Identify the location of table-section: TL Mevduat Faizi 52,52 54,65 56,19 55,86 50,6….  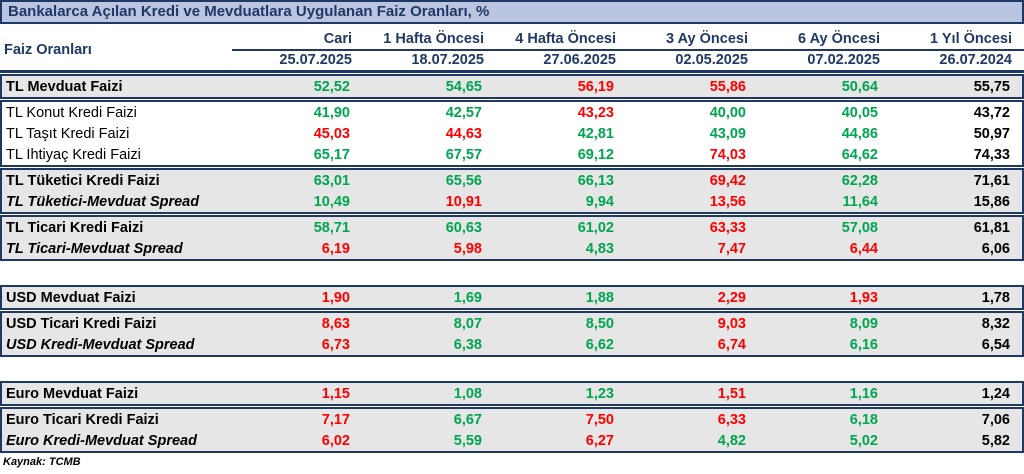
(512, 86).